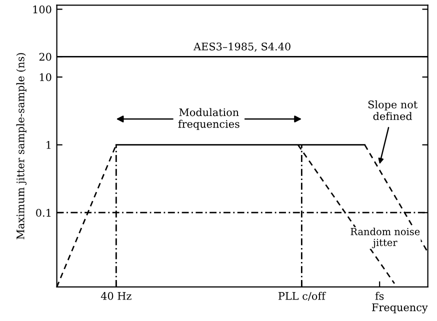  Describe the element at coordinates (48, 145) in the screenshot. I see `y-tick-label: 1` at that location.